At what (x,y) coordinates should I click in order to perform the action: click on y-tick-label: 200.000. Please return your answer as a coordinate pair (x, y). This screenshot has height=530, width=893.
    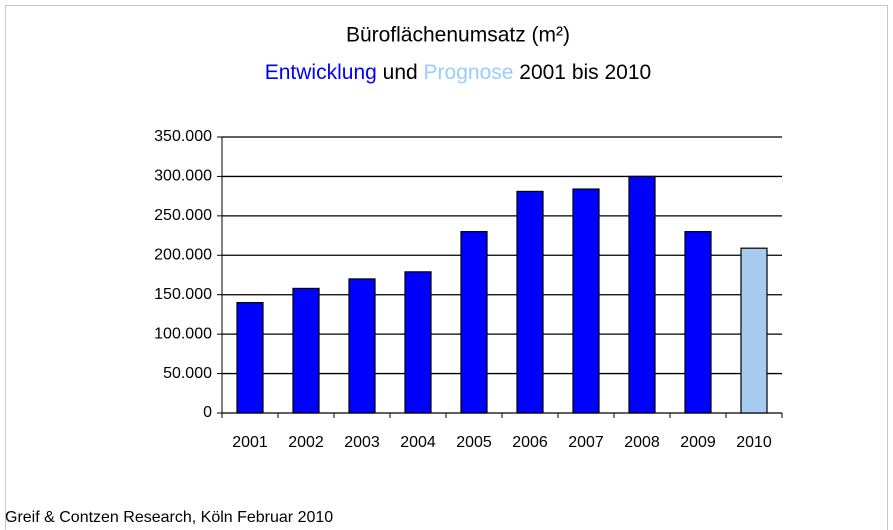
    Looking at the image, I should click on (183, 255).